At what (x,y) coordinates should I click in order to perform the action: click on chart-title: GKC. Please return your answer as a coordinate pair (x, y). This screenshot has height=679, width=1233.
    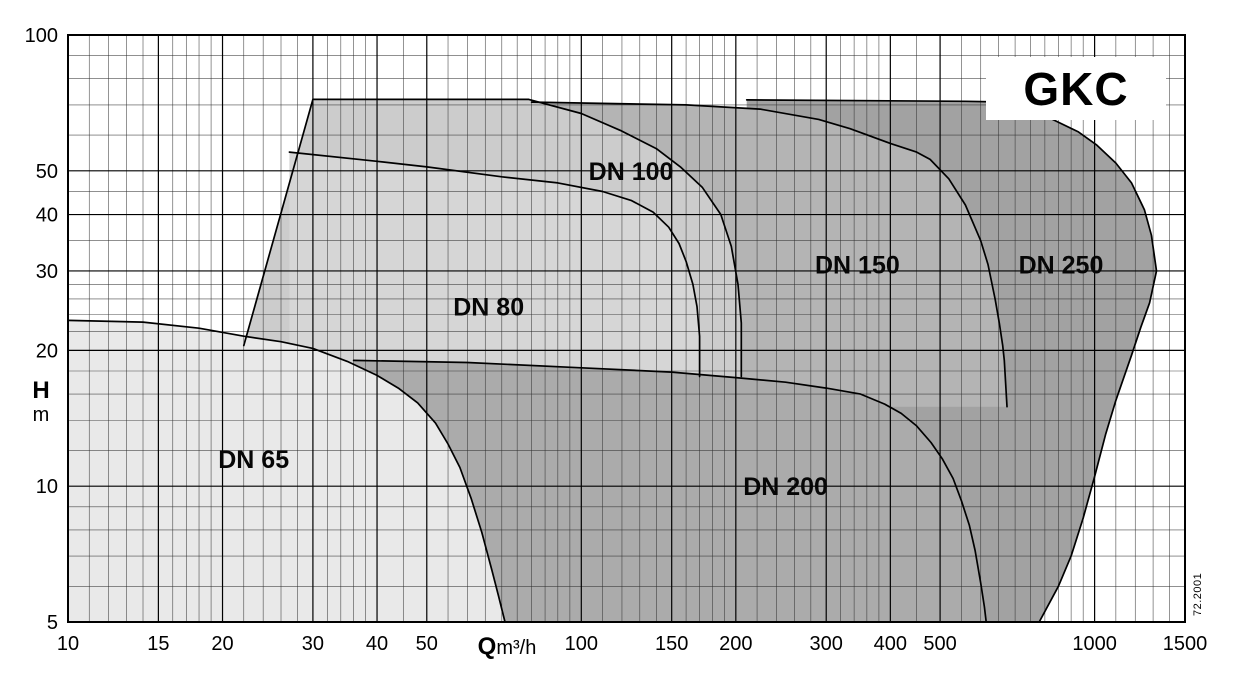
    Looking at the image, I should click on (1076, 88).